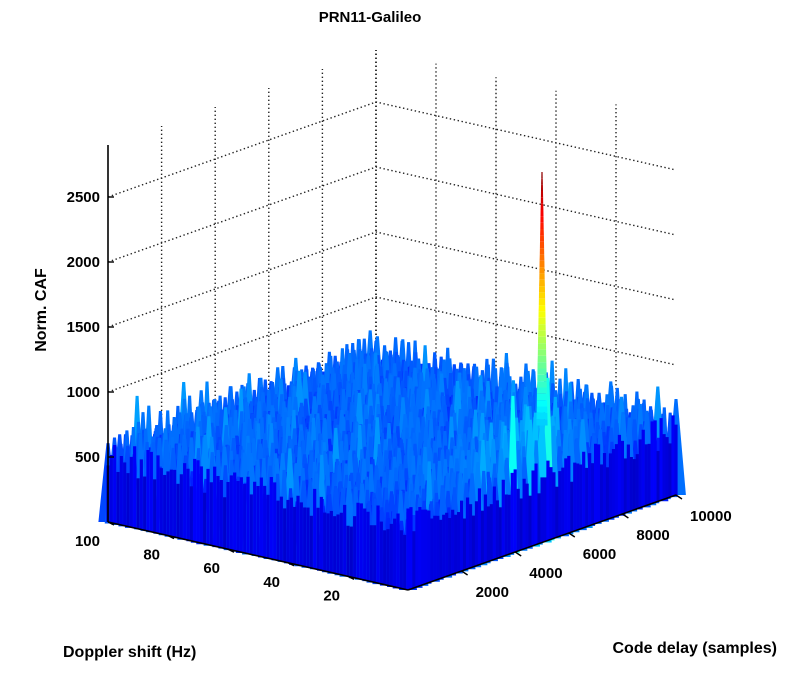 The width and height of the screenshot is (788, 674). I want to click on x-tick-label: 20, so click(331, 595).